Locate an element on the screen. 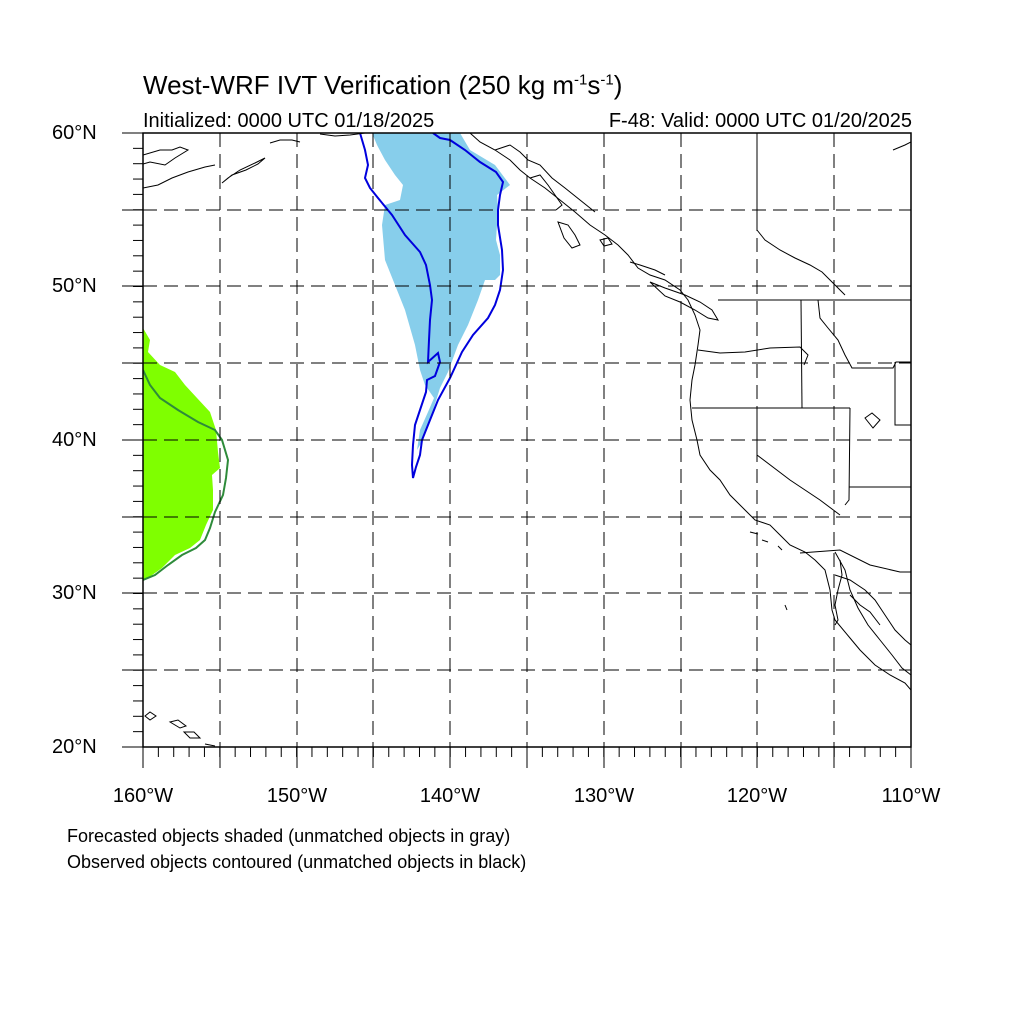  lon-label-130w: 130°W is located at coordinates (604, 796).